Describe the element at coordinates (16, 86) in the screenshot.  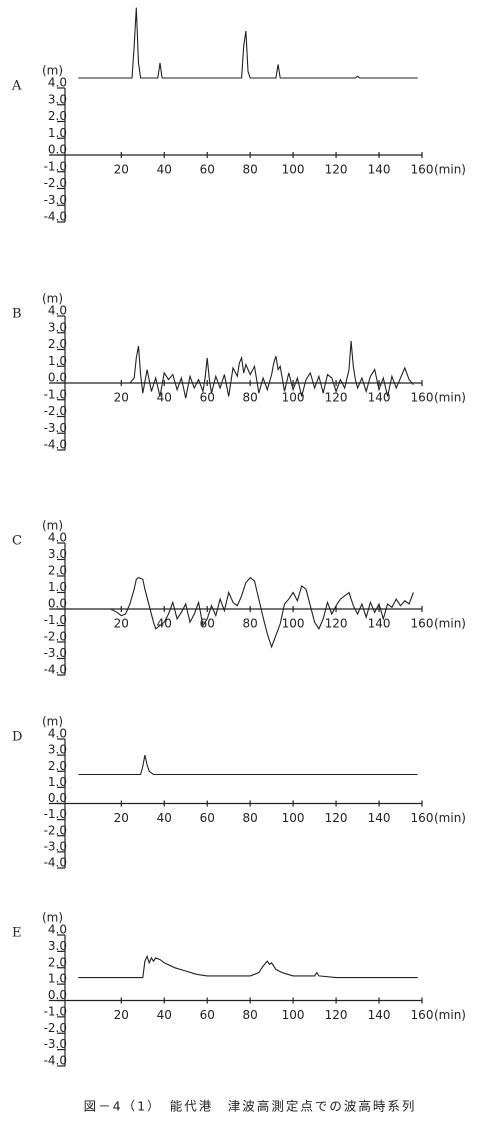
I see `panel-label: A` at that location.